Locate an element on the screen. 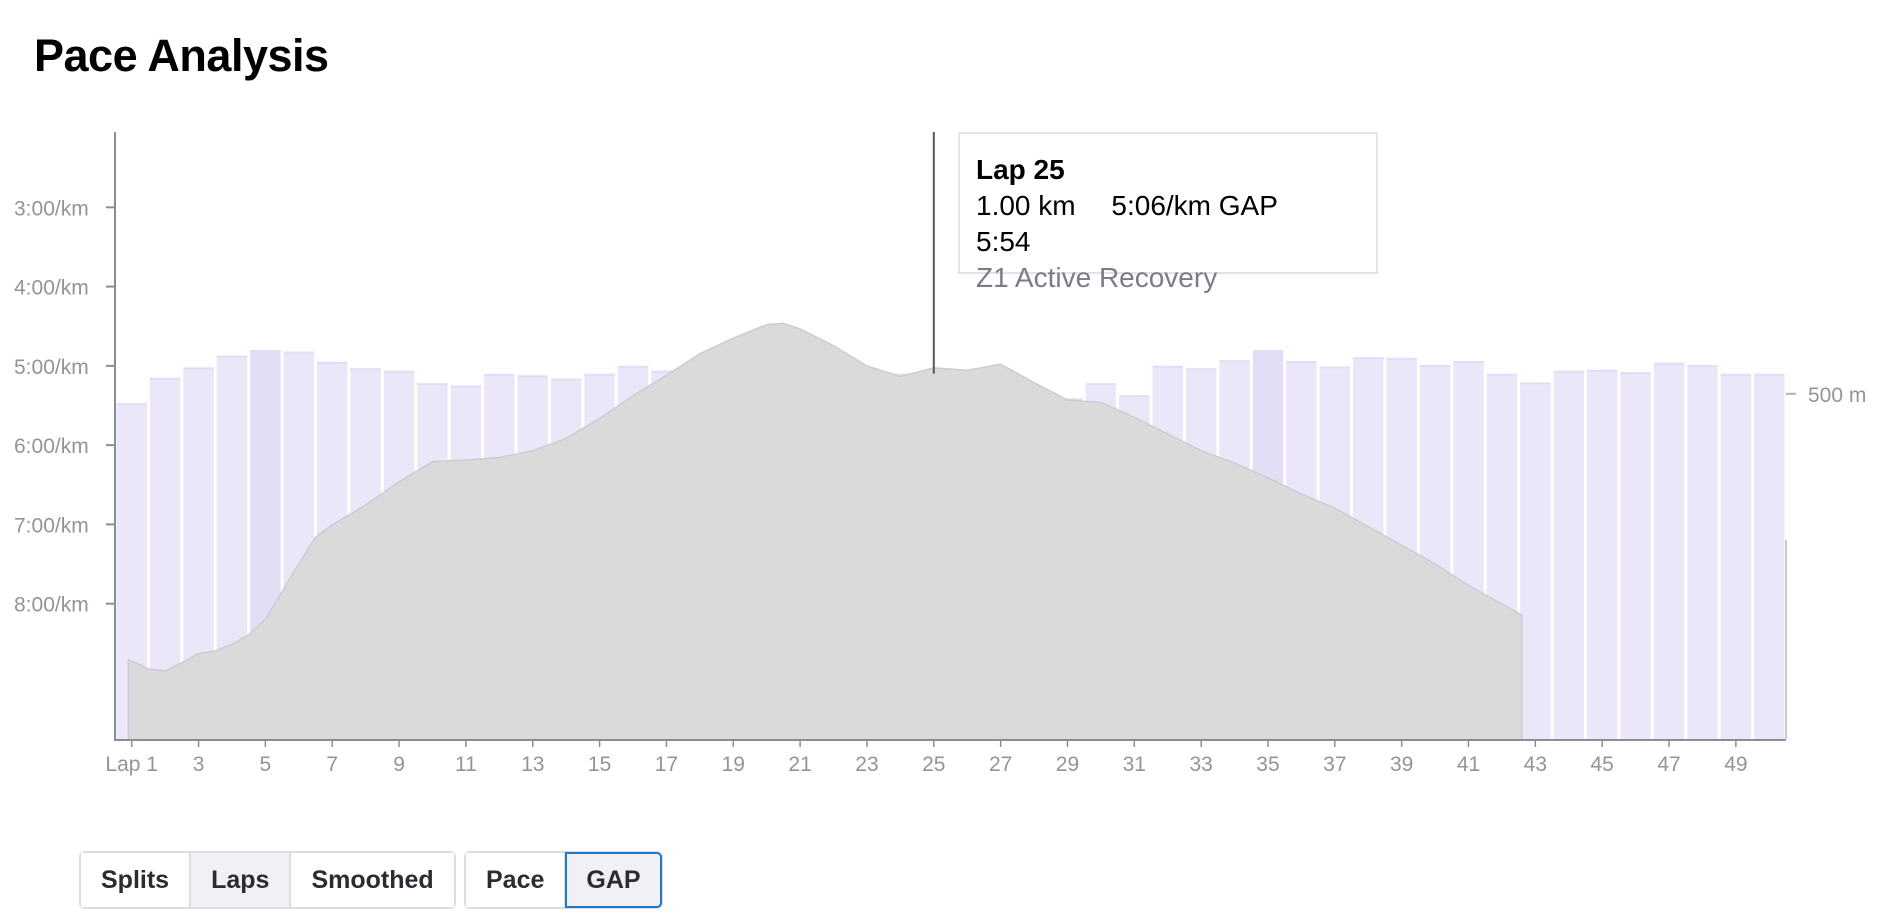 This screenshot has width=1884, height=918. pace-button: Pace is located at coordinates (516, 880).